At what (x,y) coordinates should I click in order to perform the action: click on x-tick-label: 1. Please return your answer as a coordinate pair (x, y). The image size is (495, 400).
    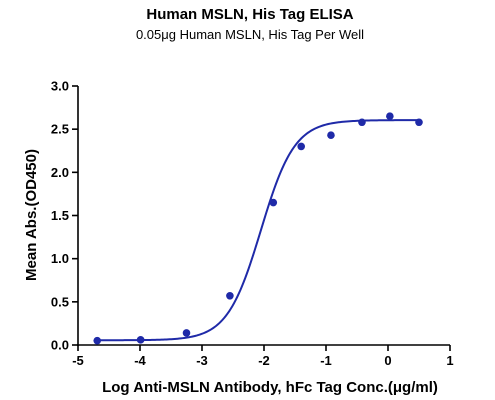
    Looking at the image, I should click on (449, 360).